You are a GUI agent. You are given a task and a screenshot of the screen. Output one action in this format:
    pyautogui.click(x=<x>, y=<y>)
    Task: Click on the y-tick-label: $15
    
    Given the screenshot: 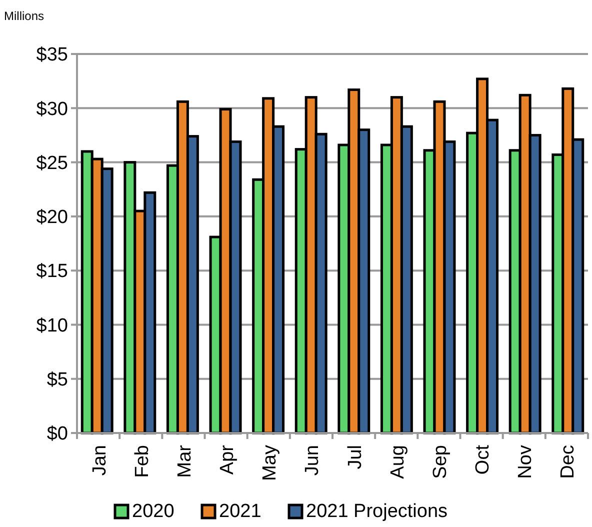 What is the action you would take?
    pyautogui.click(x=52, y=271)
    